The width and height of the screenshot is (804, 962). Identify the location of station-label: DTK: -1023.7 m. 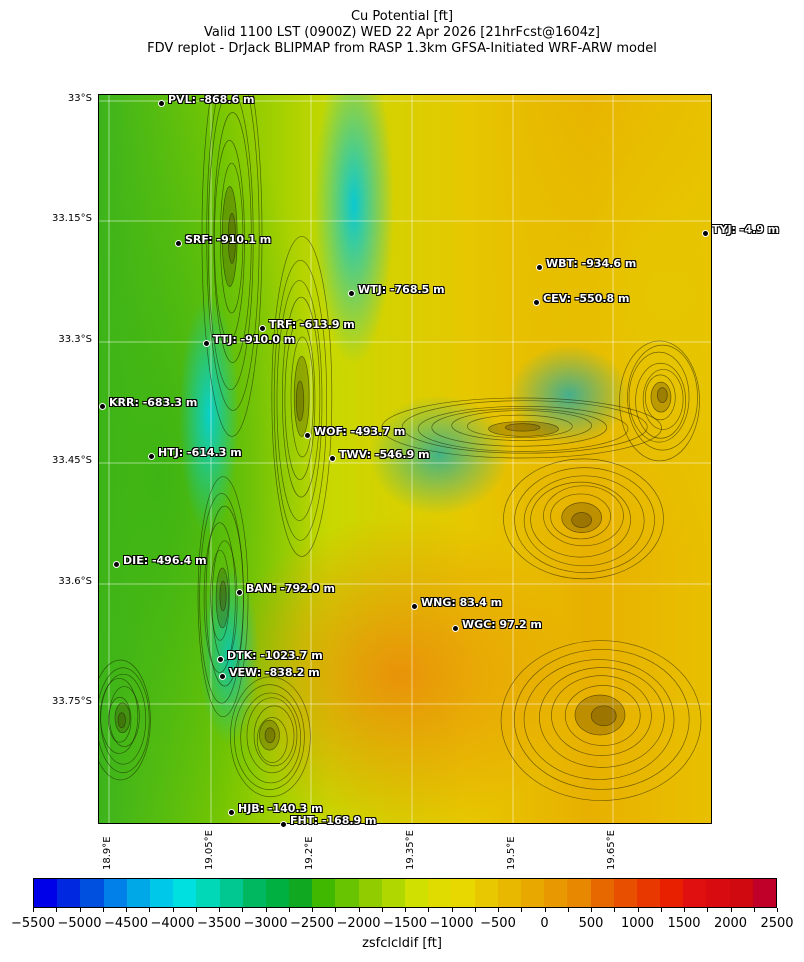
(275, 655).